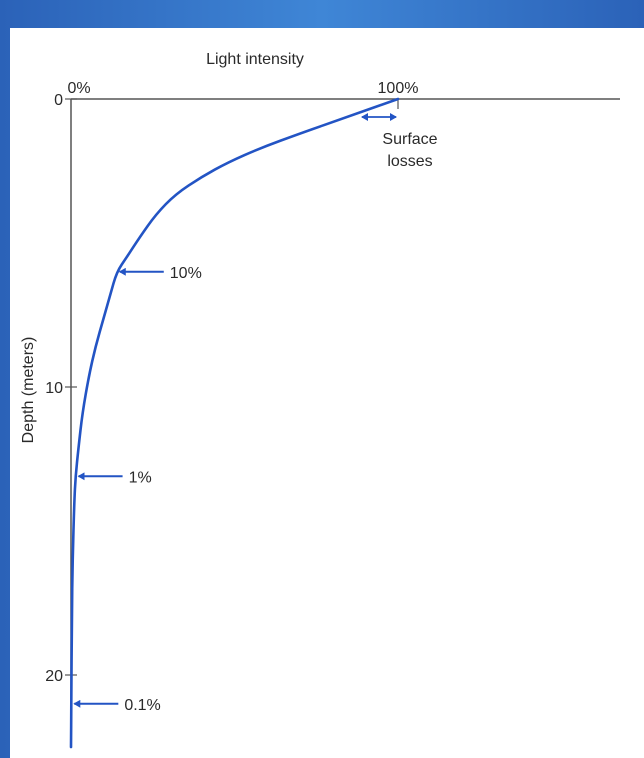  What do you see at coordinates (255, 59) in the screenshot?
I see `x-axis-title: Light intensity` at bounding box center [255, 59].